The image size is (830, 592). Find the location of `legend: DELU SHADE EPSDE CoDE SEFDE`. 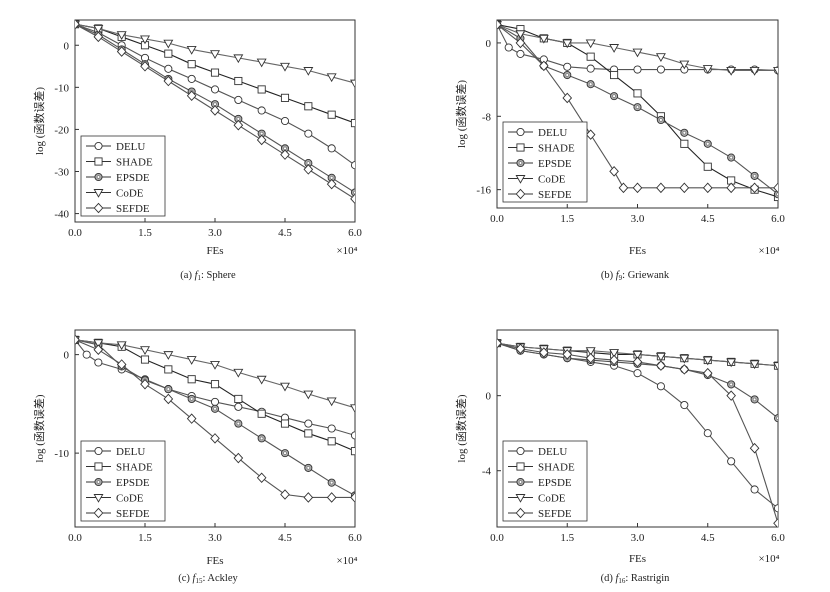

legend: DELU SHADE EPSDE CoDE SEFDE is located at coordinates (545, 481).